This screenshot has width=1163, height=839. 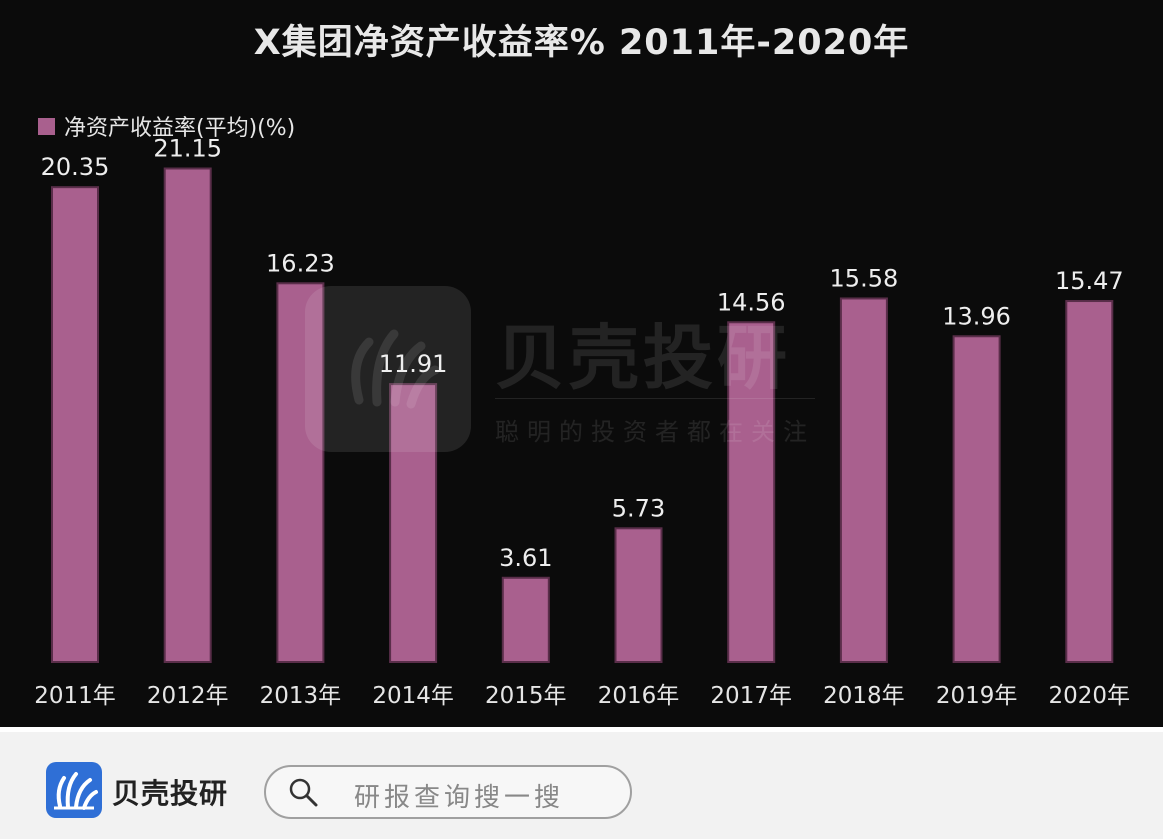 What do you see at coordinates (639, 696) in the screenshot?
I see `x-tick-label: 2016年` at bounding box center [639, 696].